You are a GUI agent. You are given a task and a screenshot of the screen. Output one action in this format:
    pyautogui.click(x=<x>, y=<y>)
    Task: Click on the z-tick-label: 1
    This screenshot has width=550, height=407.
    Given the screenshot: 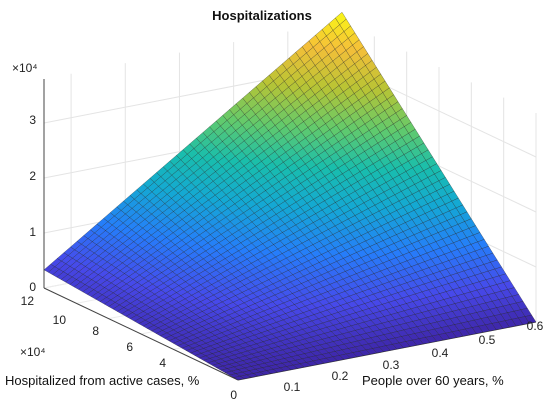 What is the action you would take?
    pyautogui.click(x=32, y=232)
    